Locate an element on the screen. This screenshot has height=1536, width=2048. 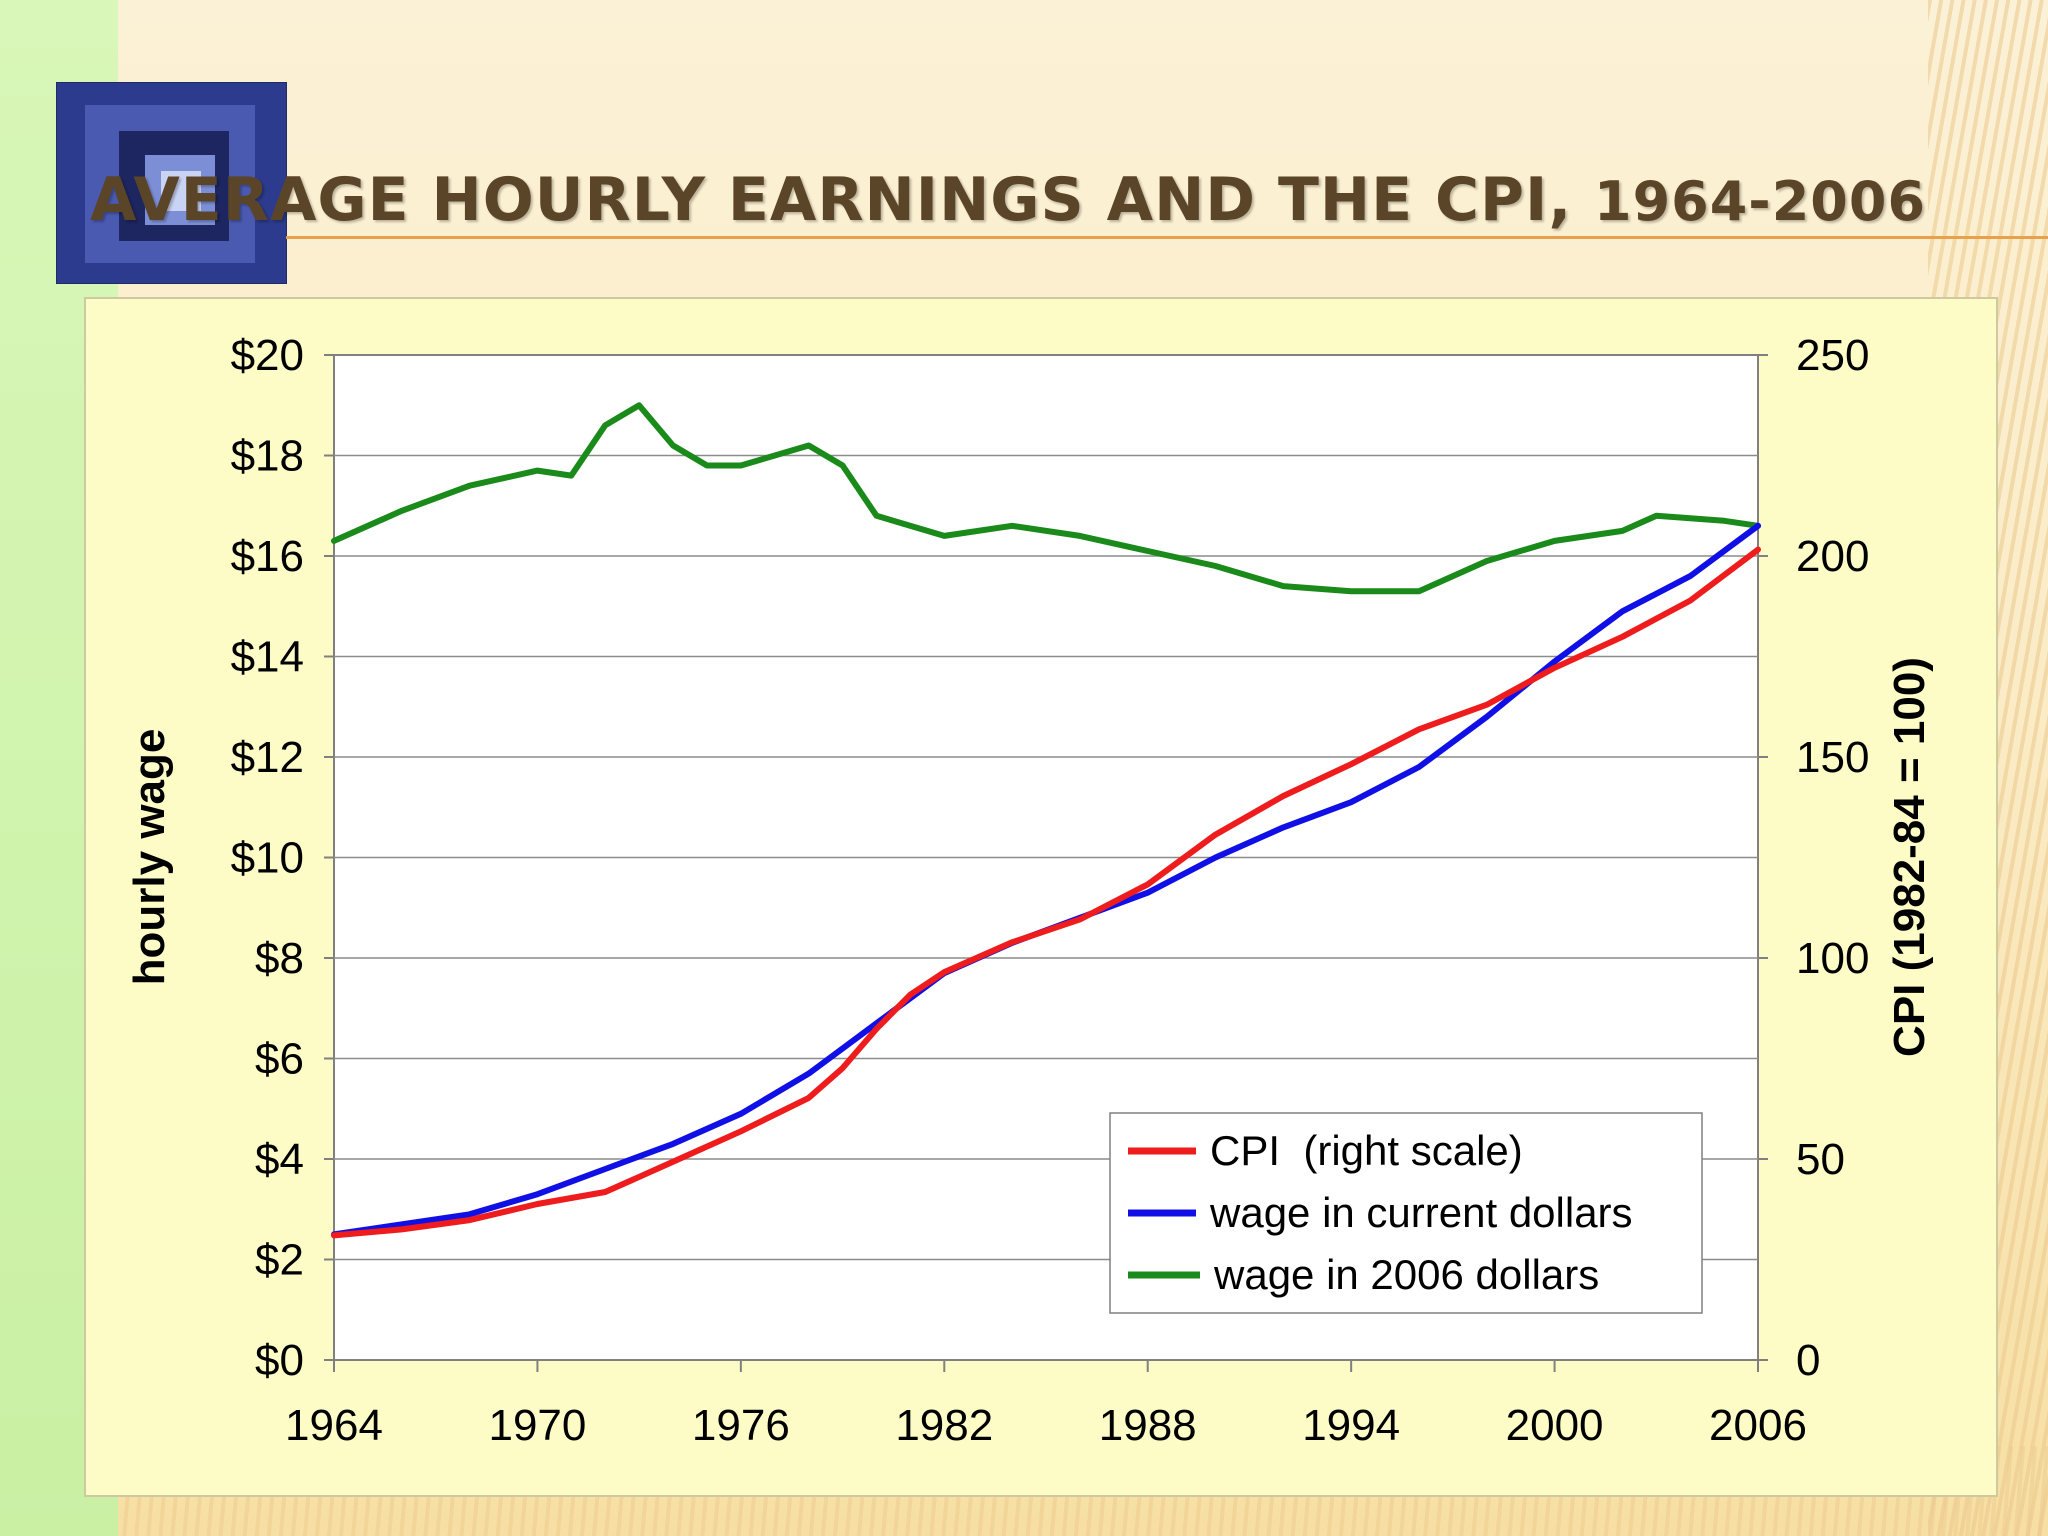
y2-tick-labels: 0 50 100 150 200 250 is located at coordinates (1832, 858).